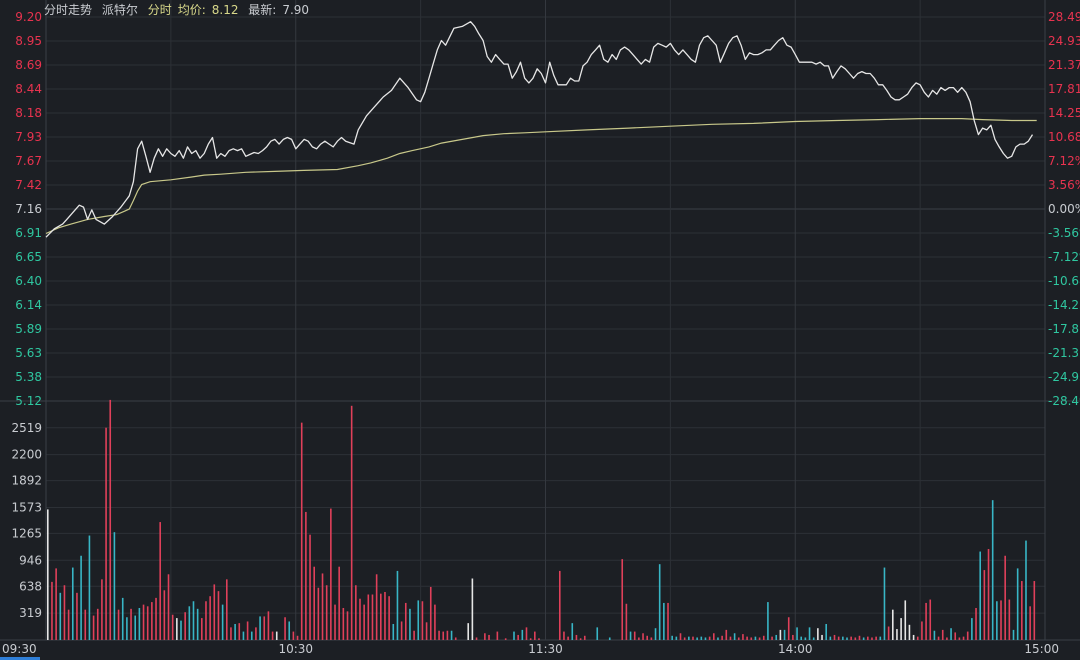  Describe the element at coordinates (1064, 41) in the screenshot. I see `percent-tick-label: 24.93%` at that location.